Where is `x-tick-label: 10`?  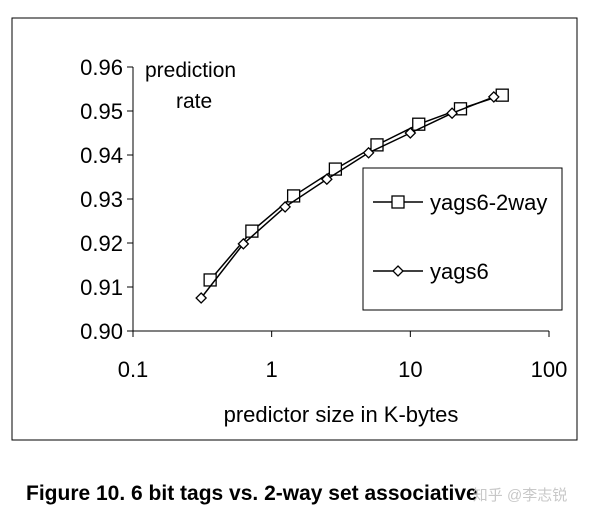 x-tick-label: 10 is located at coordinates (410, 369).